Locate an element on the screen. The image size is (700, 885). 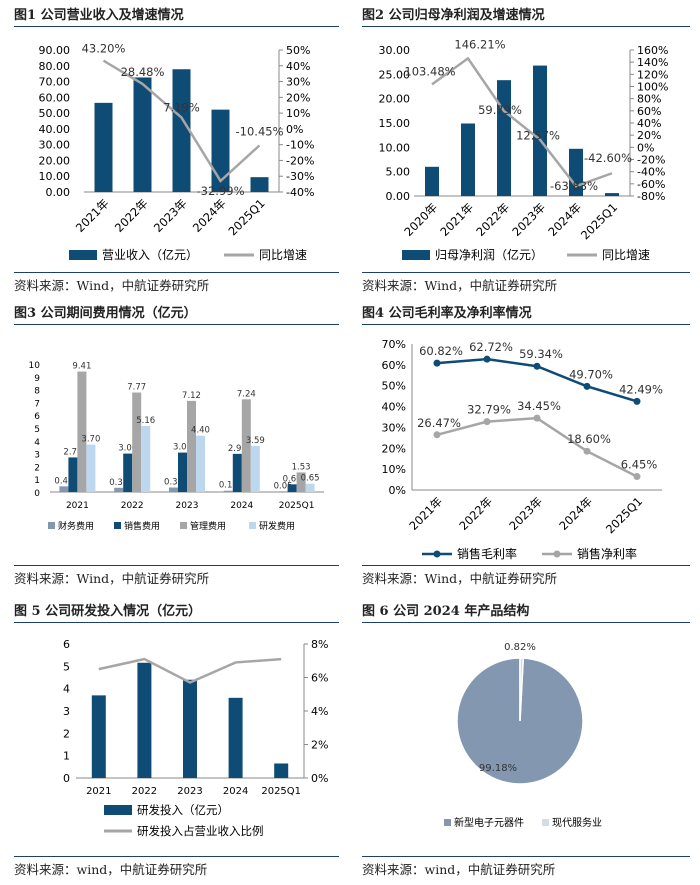
data-label-expense: 7.77 is located at coordinates (136, 388).